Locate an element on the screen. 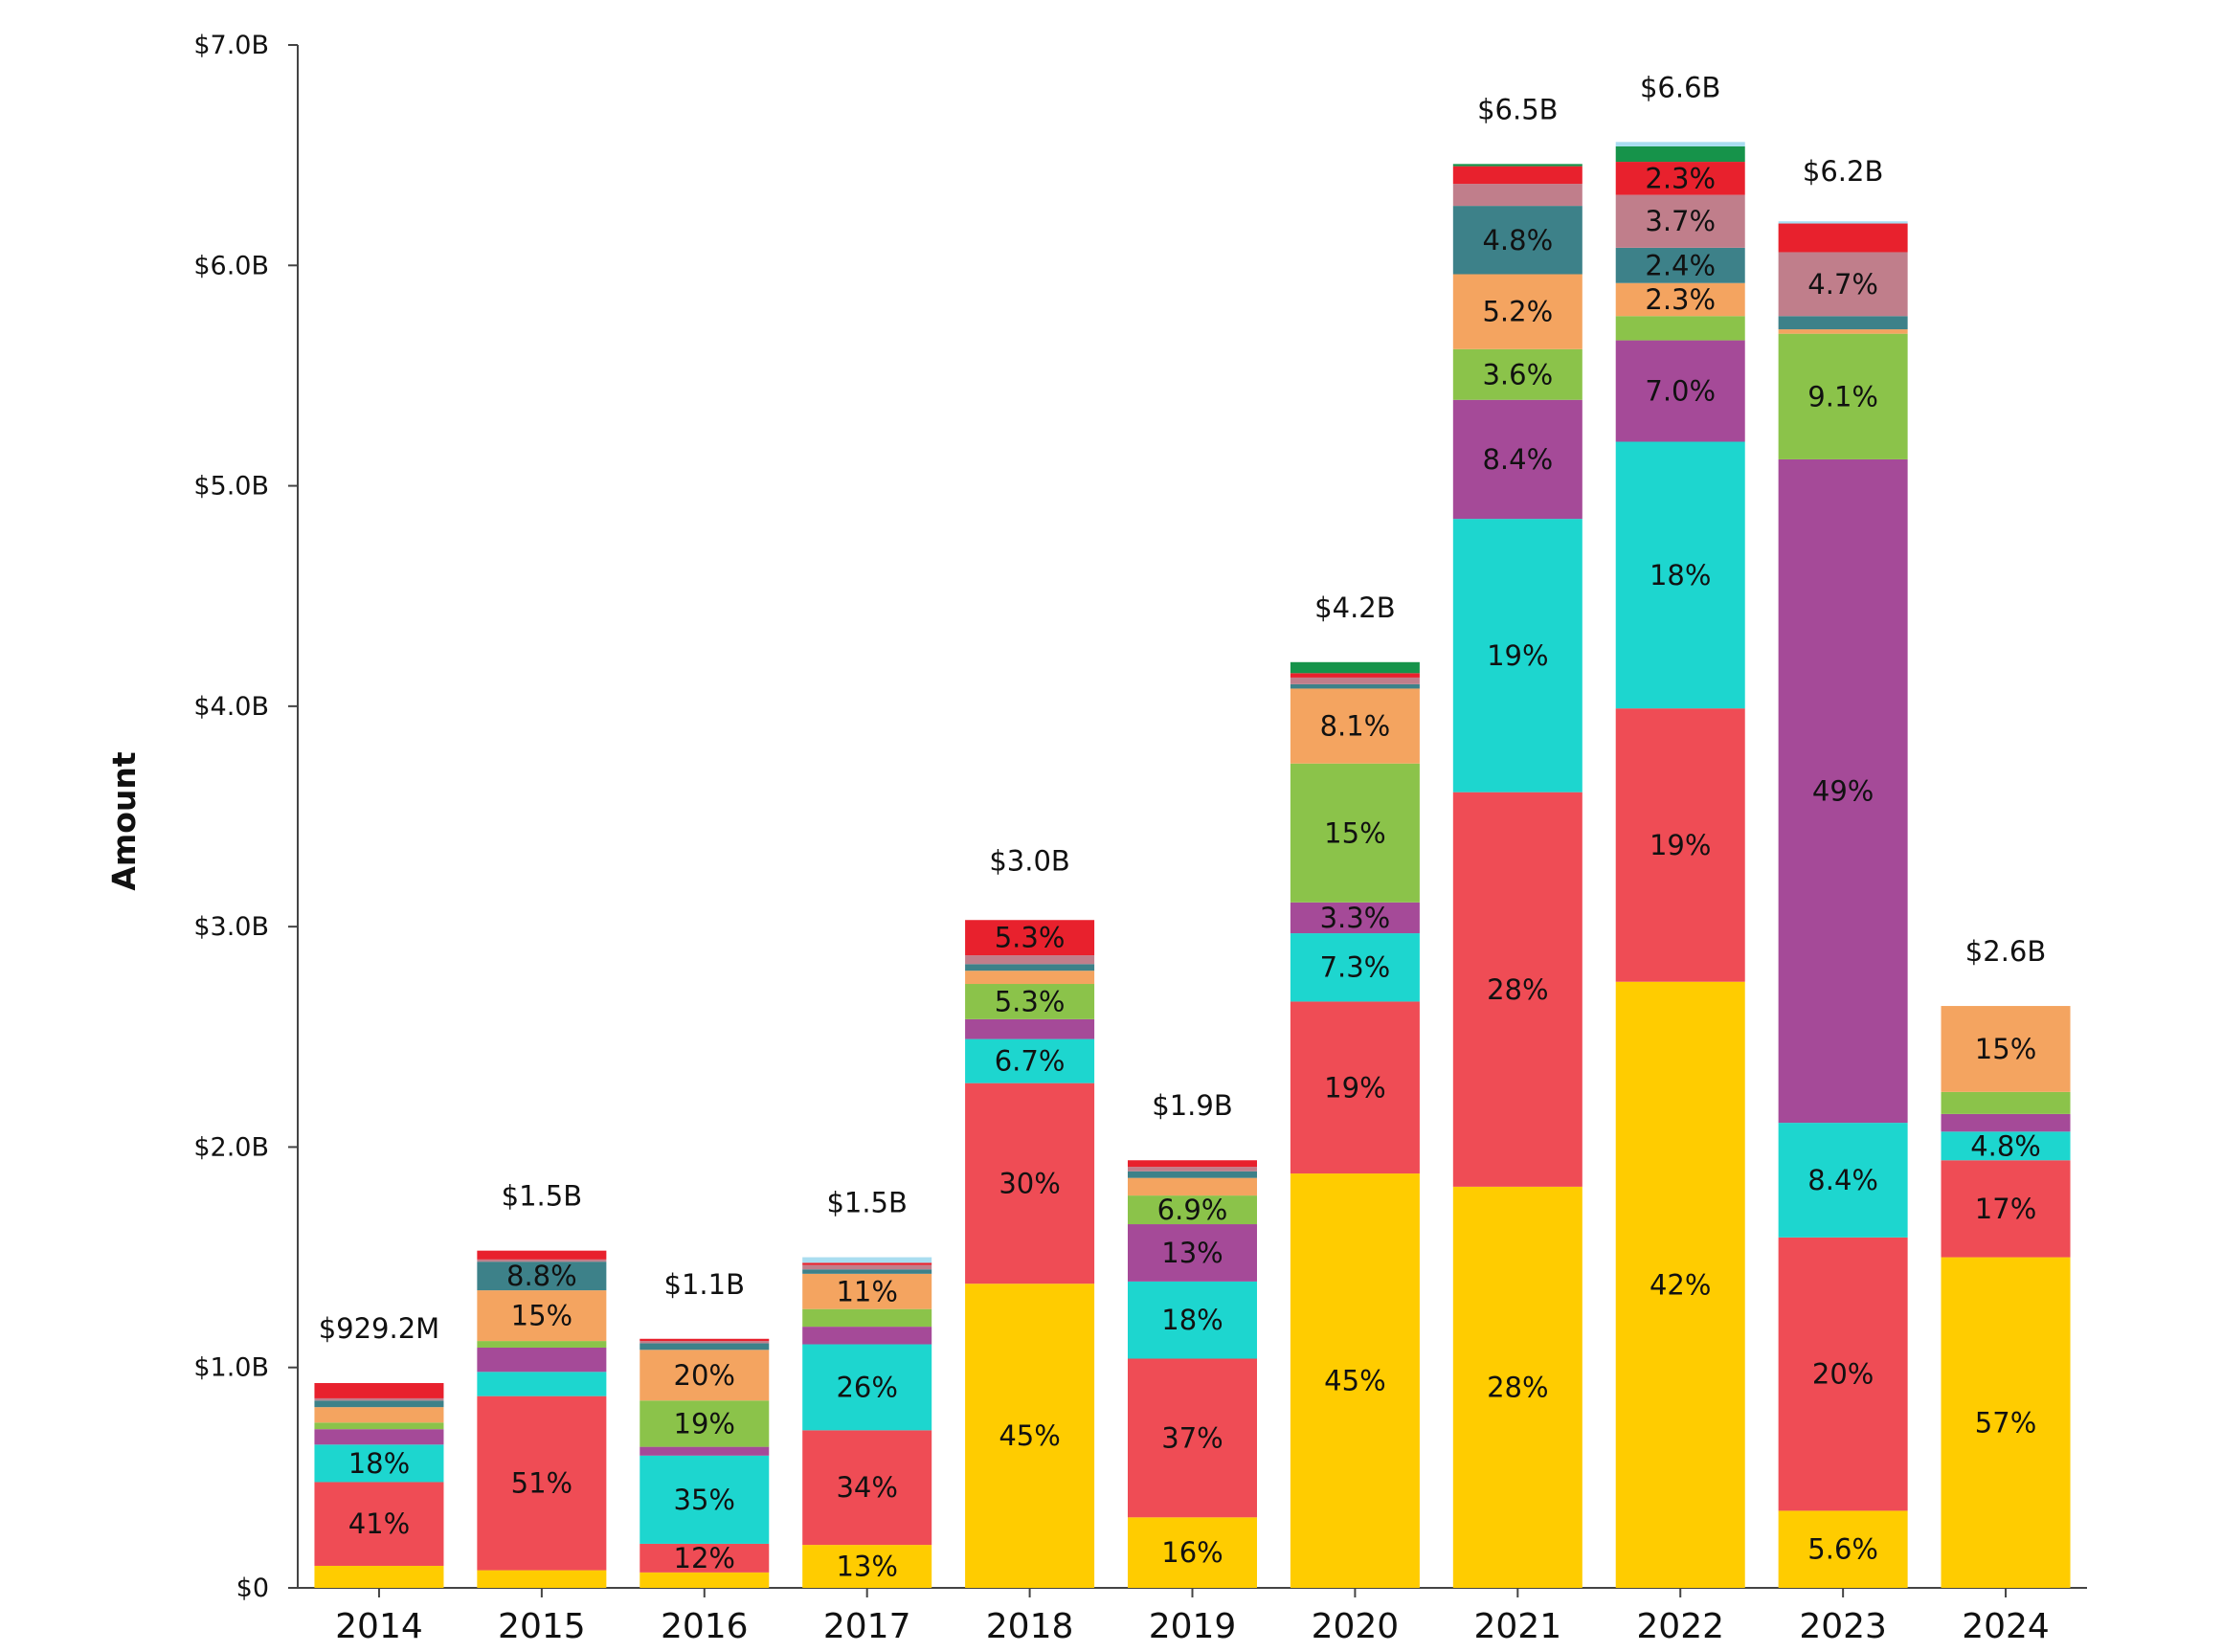  segment-label: 5.6% is located at coordinates (1843, 1549).